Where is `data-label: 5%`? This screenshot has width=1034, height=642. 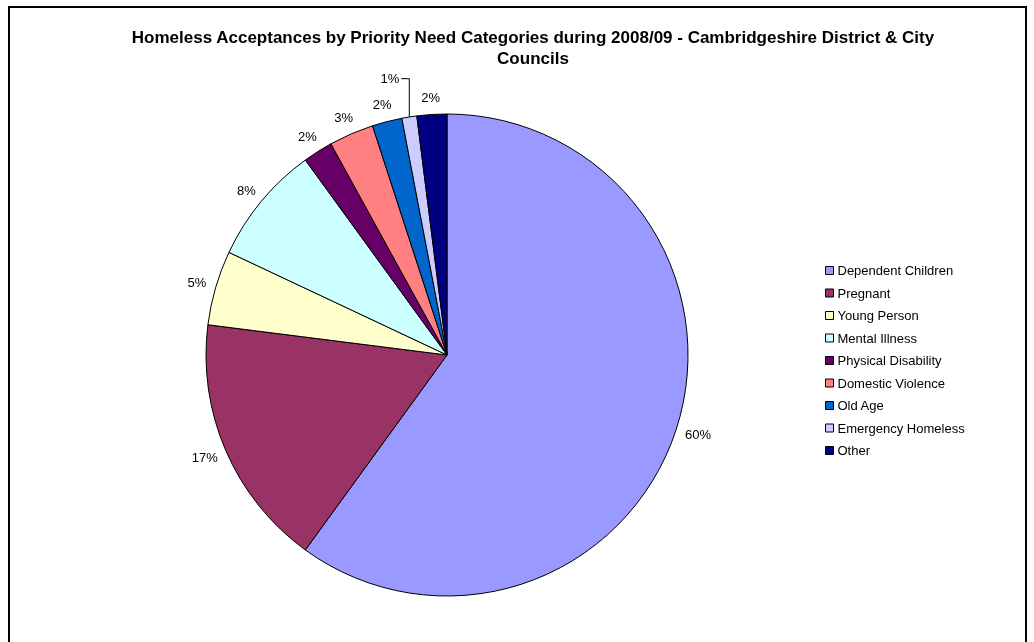
data-label: 5% is located at coordinates (197, 283).